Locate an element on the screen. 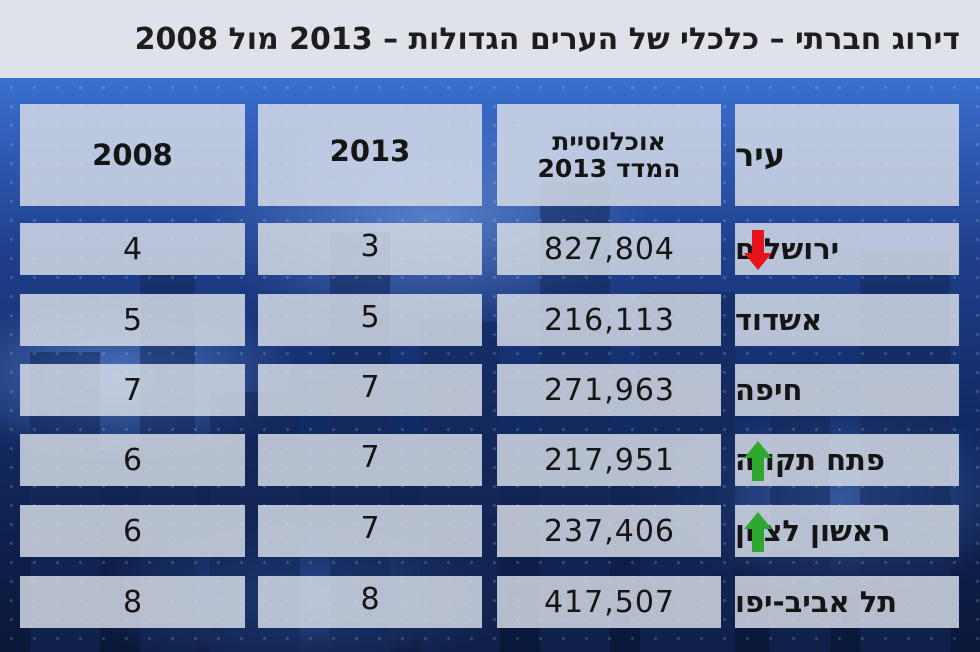 This screenshot has width=980, height=652. rank-2013-value: 5 is located at coordinates (370, 317).